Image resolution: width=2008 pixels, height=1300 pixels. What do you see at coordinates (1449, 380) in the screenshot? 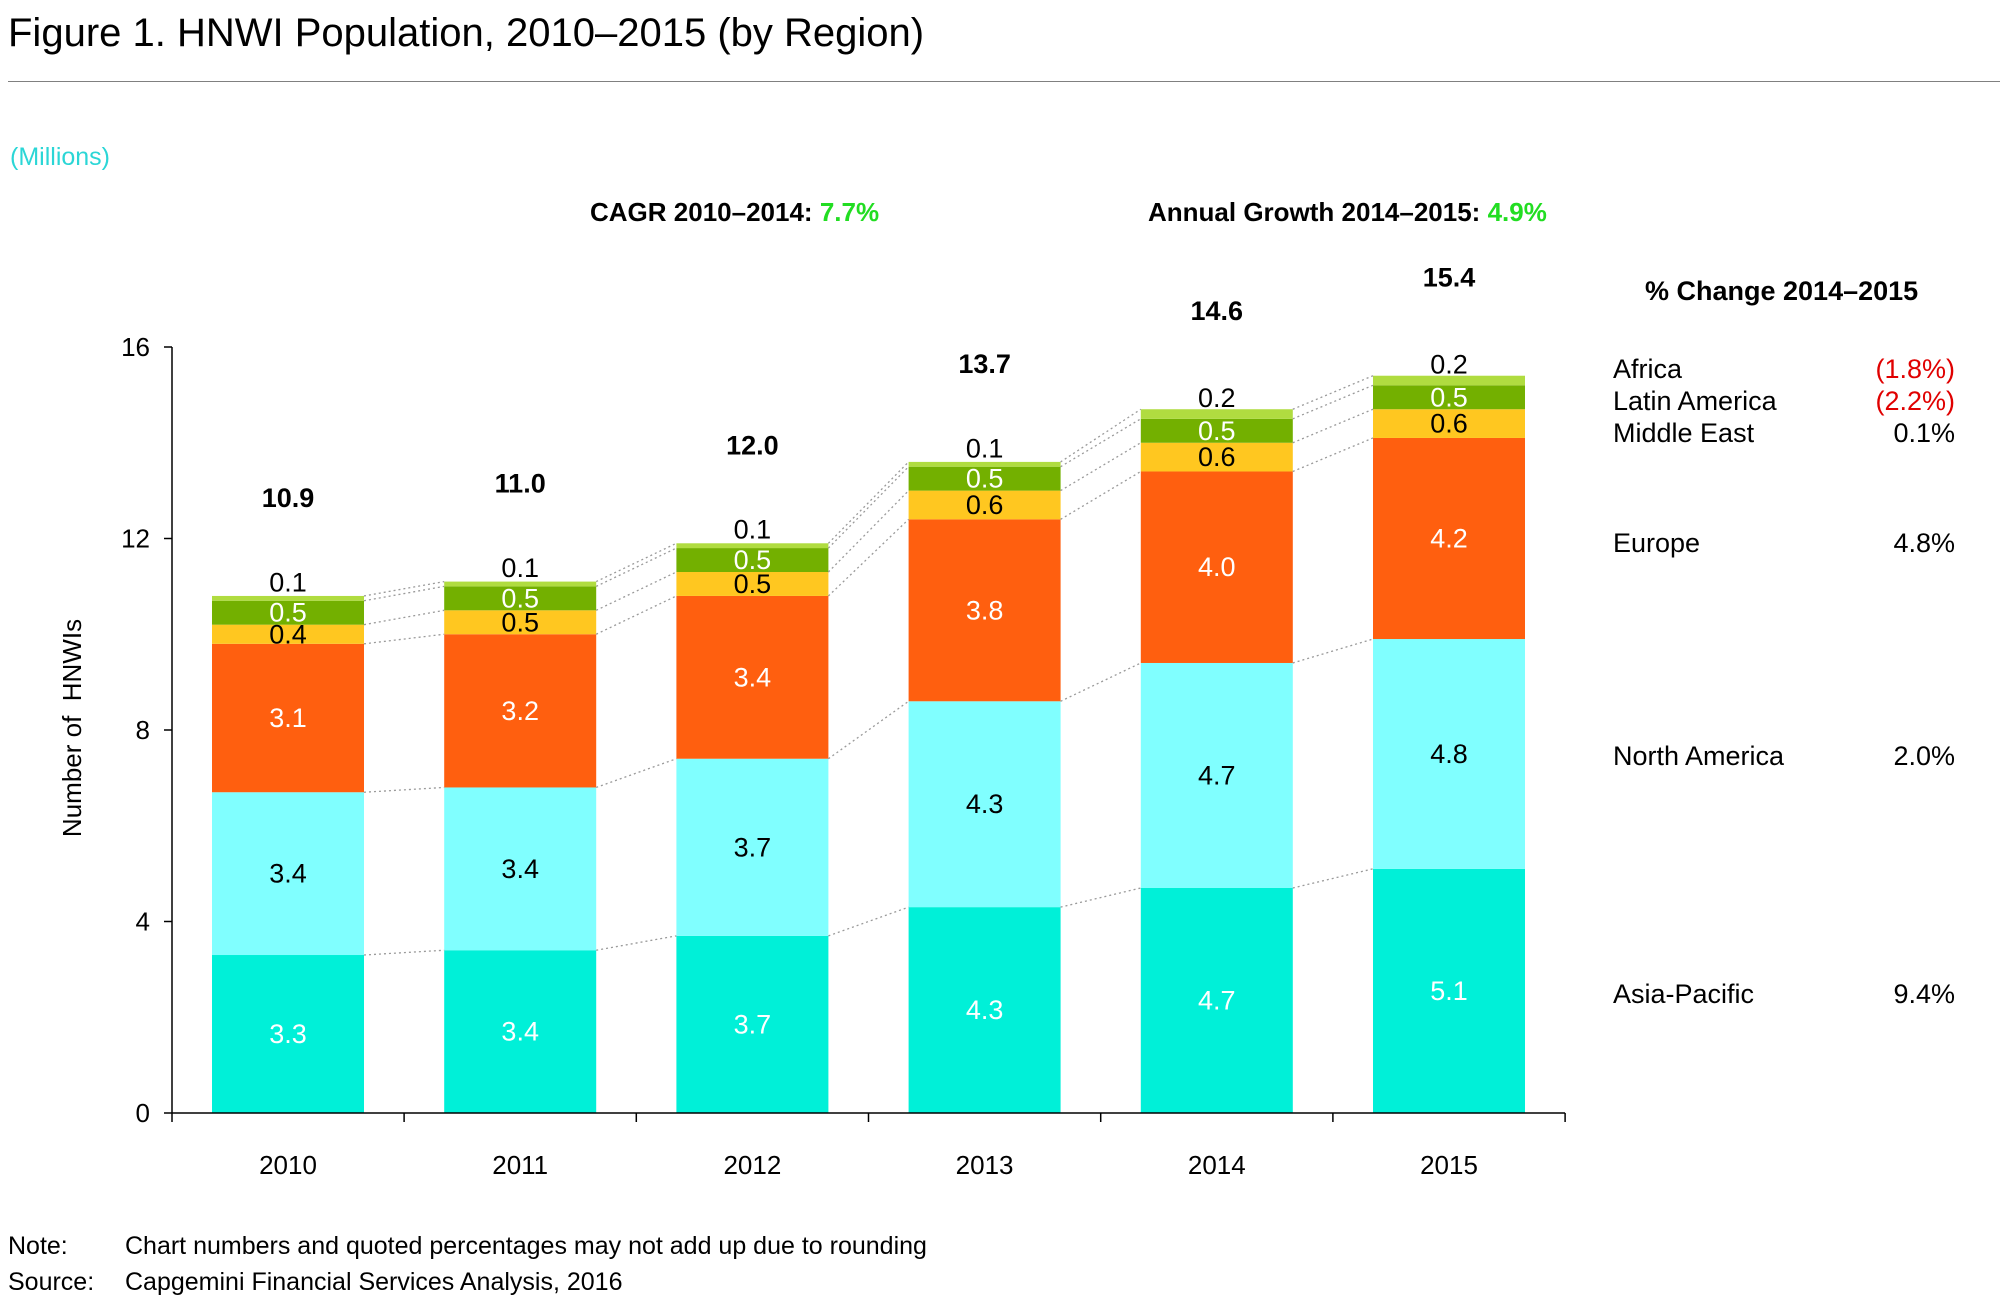
I see `bar-africa-2015` at bounding box center [1449, 380].